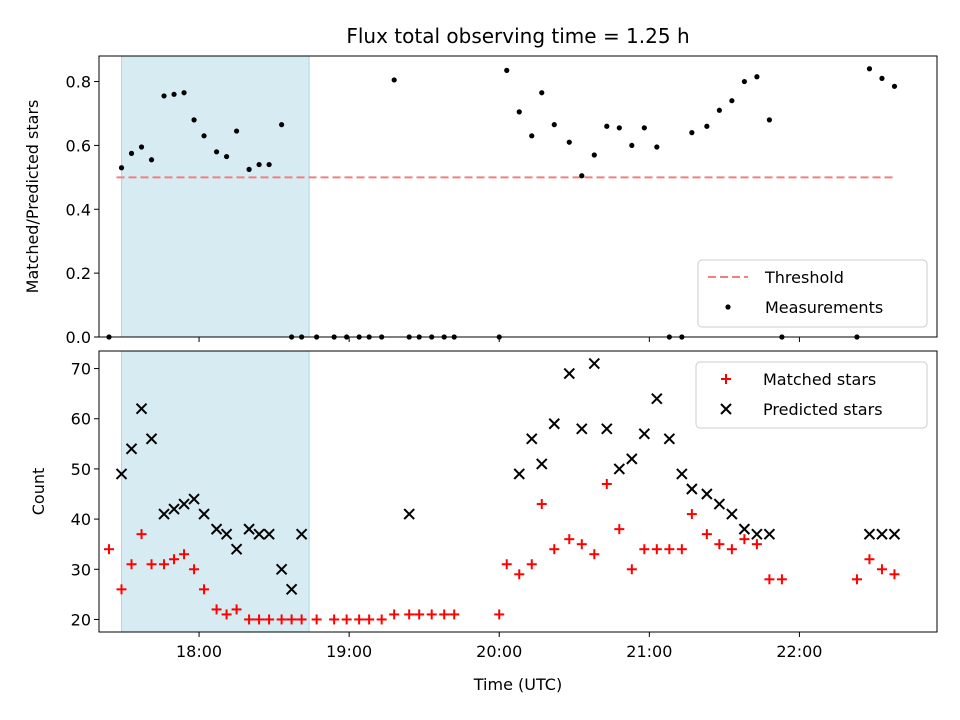 This screenshot has height=720, width=960. What do you see at coordinates (824, 307) in the screenshot?
I see `legend-measurements-label: Measurements` at bounding box center [824, 307].